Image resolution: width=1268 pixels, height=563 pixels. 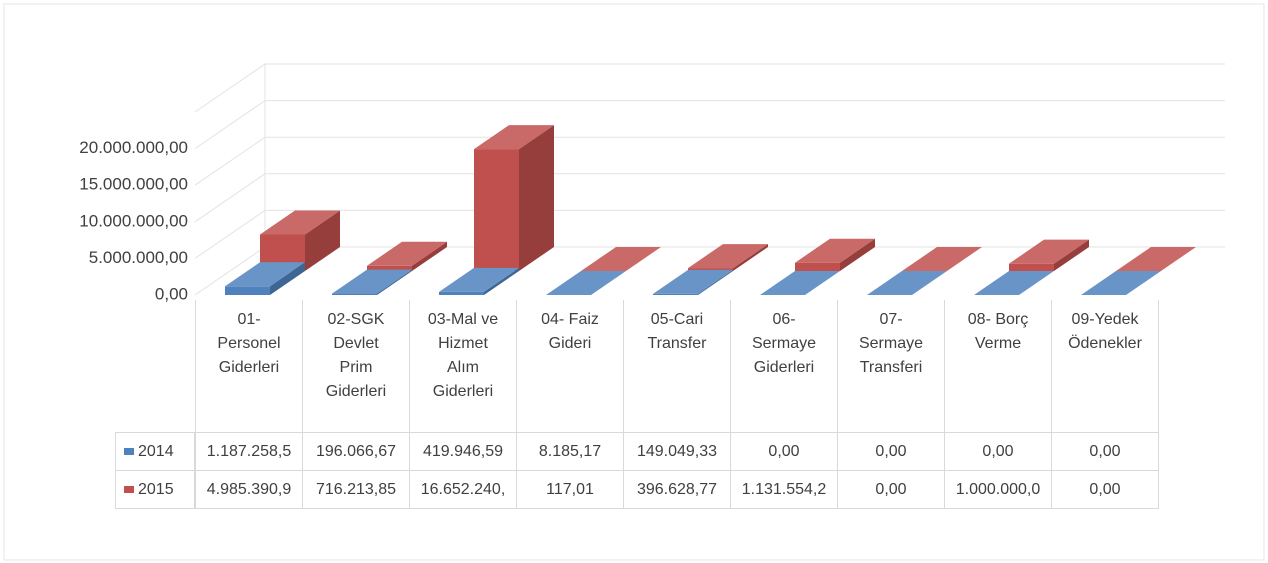 I want to click on category-label: 02-SGK Devlet Prim Giderleri, so click(x=355, y=366).